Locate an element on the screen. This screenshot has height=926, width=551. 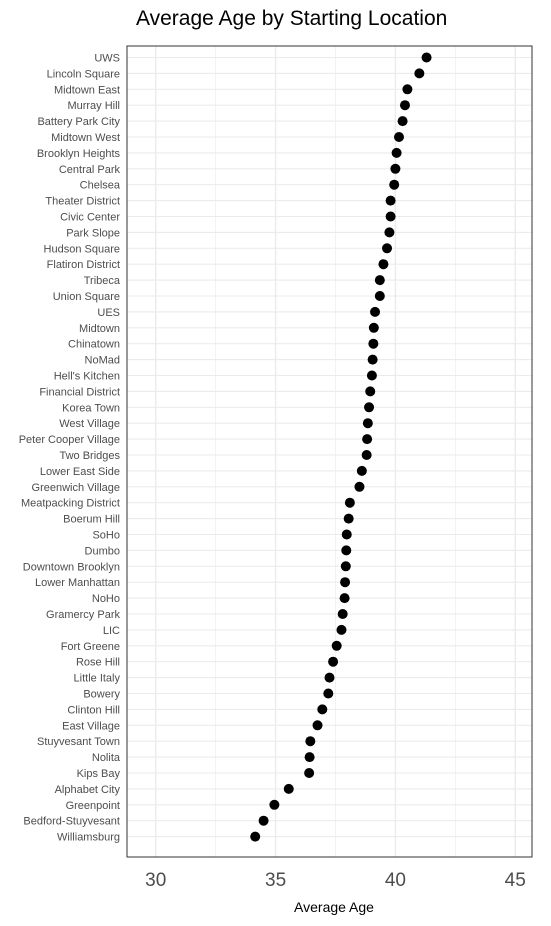
y-tick-label: Financial District is located at coordinates (79, 392).